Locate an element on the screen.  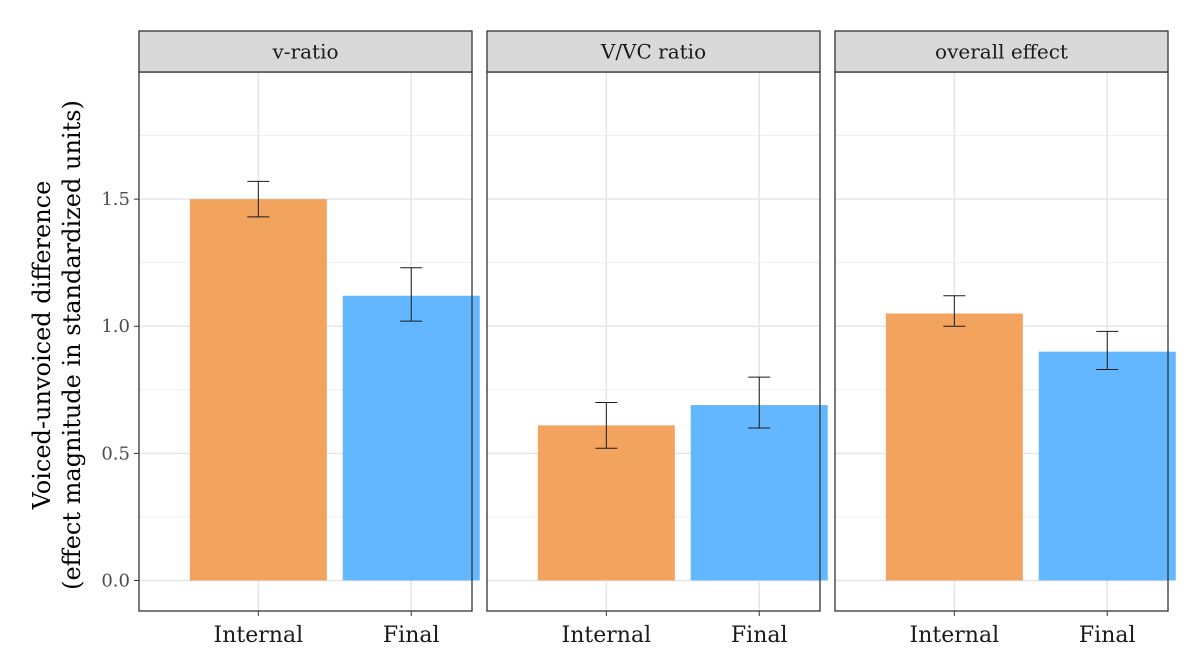
facet-strip-label: overall effect is located at coordinates (1001, 52).